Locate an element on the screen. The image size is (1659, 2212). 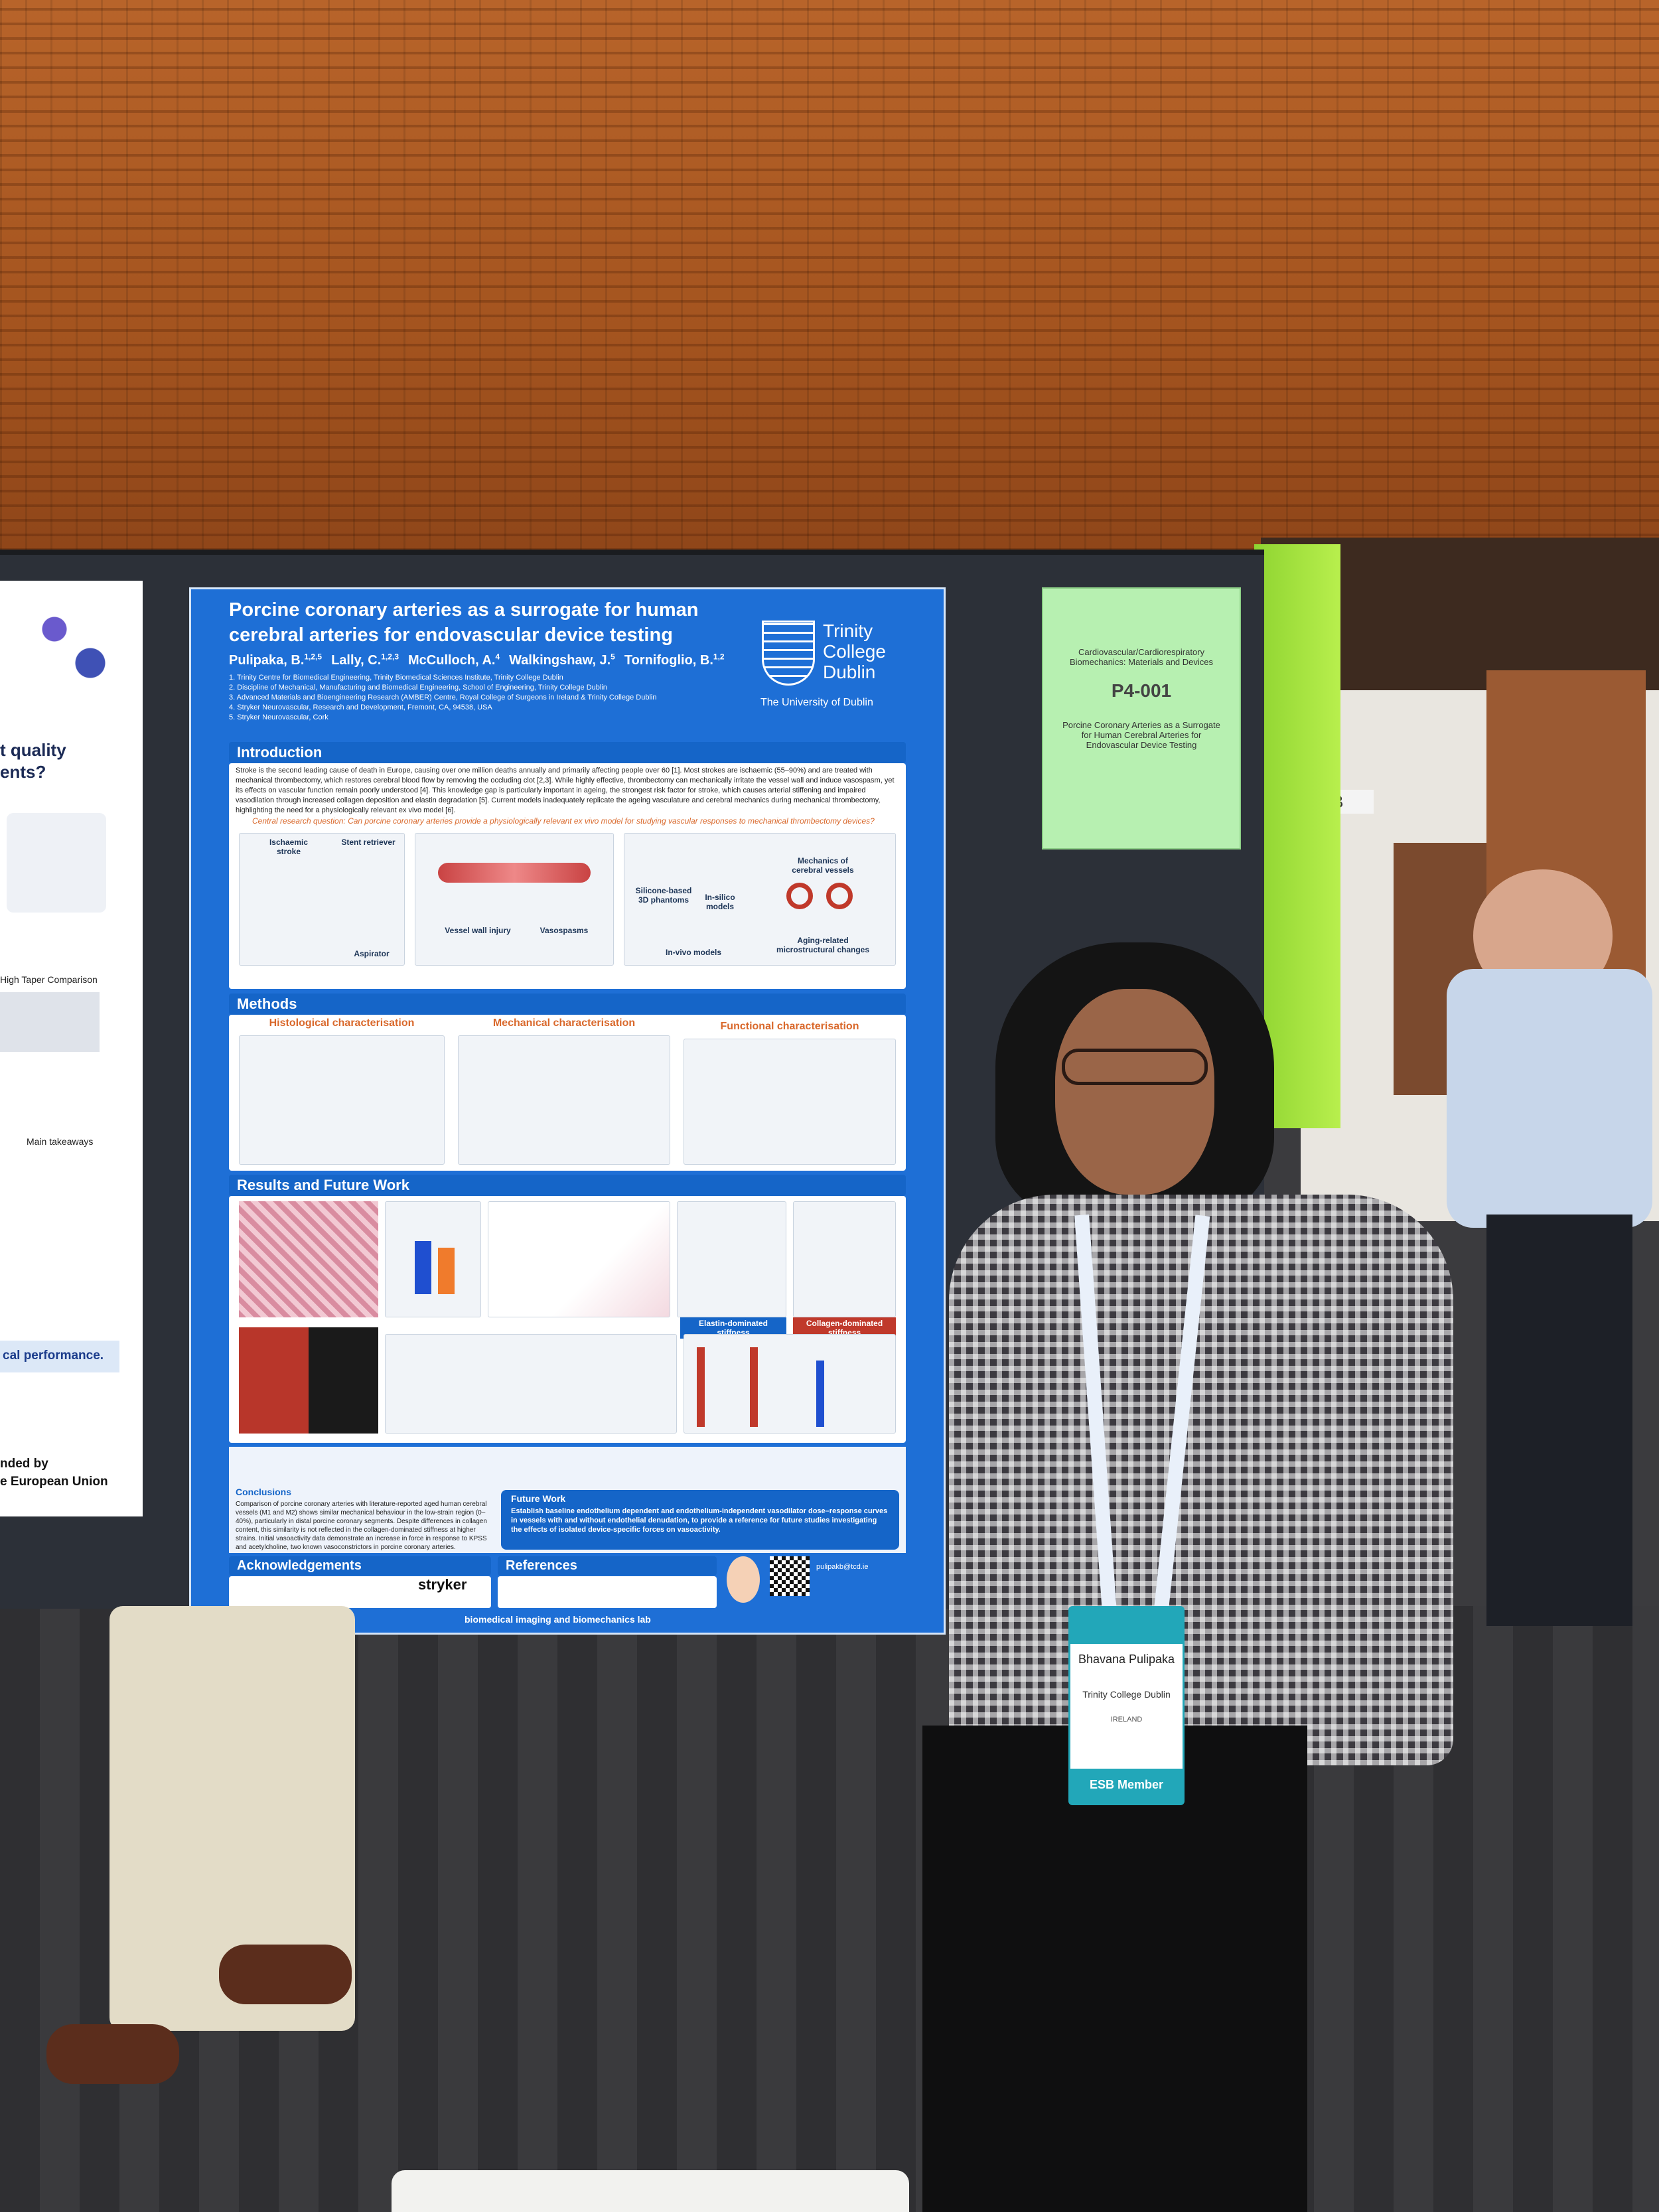
author-affiliation: 1,2 is located at coordinates (719, 657).